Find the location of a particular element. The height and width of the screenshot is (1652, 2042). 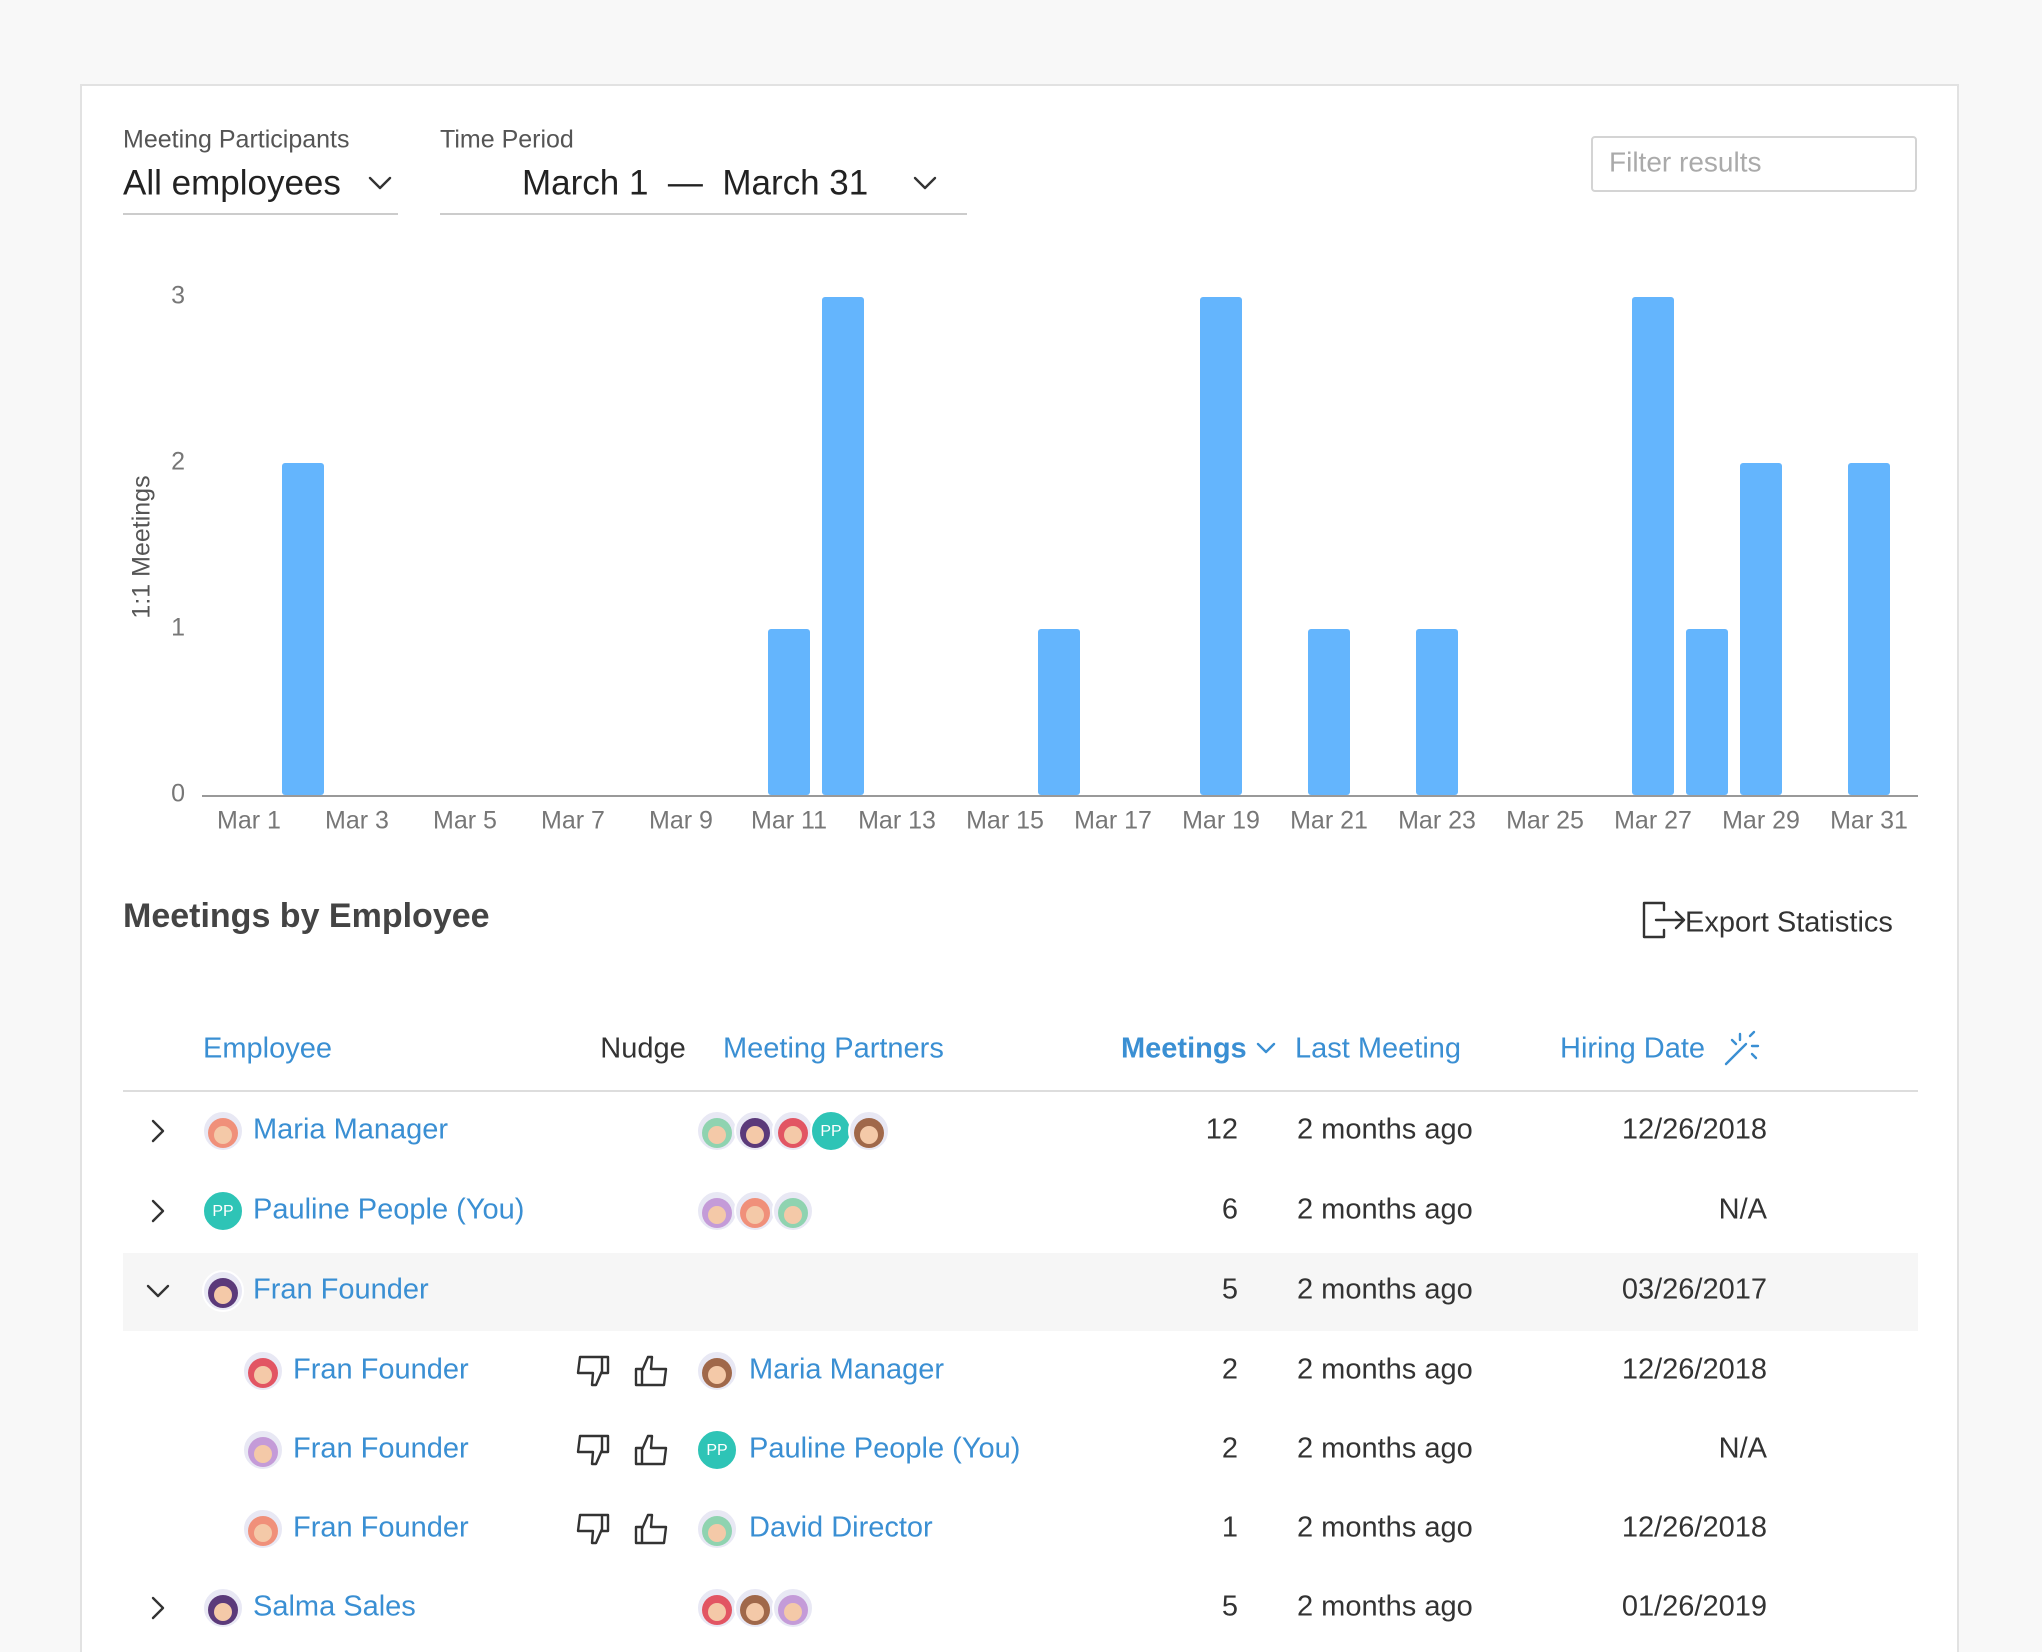

x-tick-label: Mar 23 is located at coordinates (1437, 821).